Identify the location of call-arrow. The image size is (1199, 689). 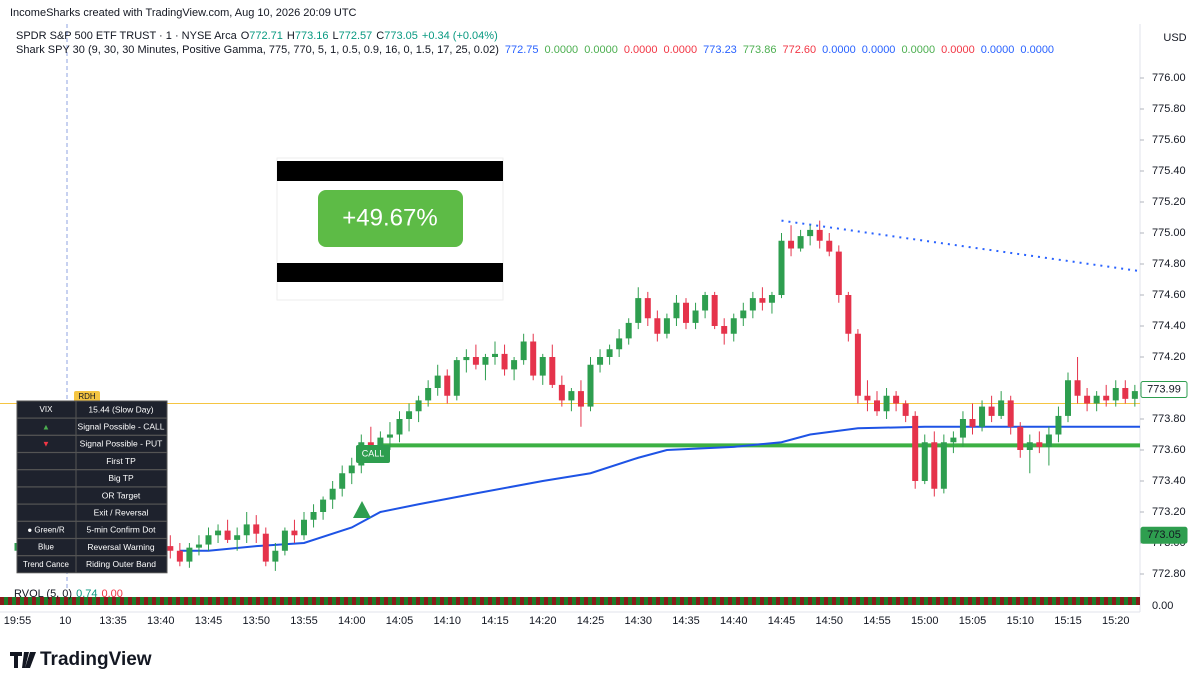
(362, 509).